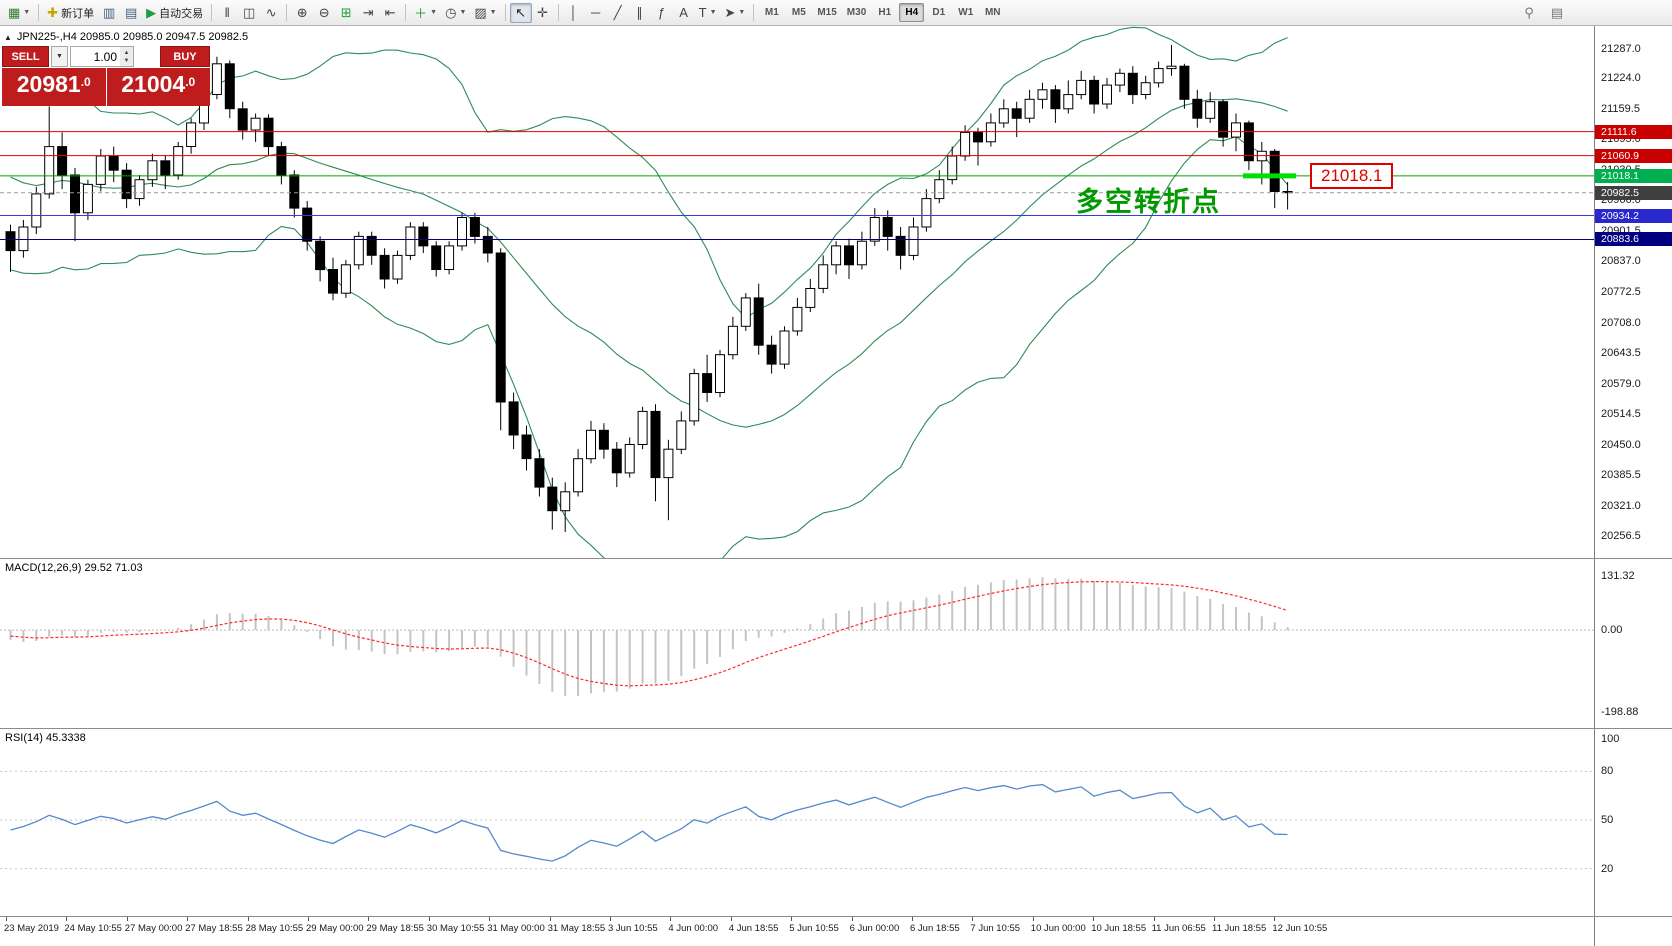 Image resolution: width=1672 pixels, height=946 pixels. What do you see at coordinates (48, 84) in the screenshot?
I see `sell-price-main: 20981` at bounding box center [48, 84].